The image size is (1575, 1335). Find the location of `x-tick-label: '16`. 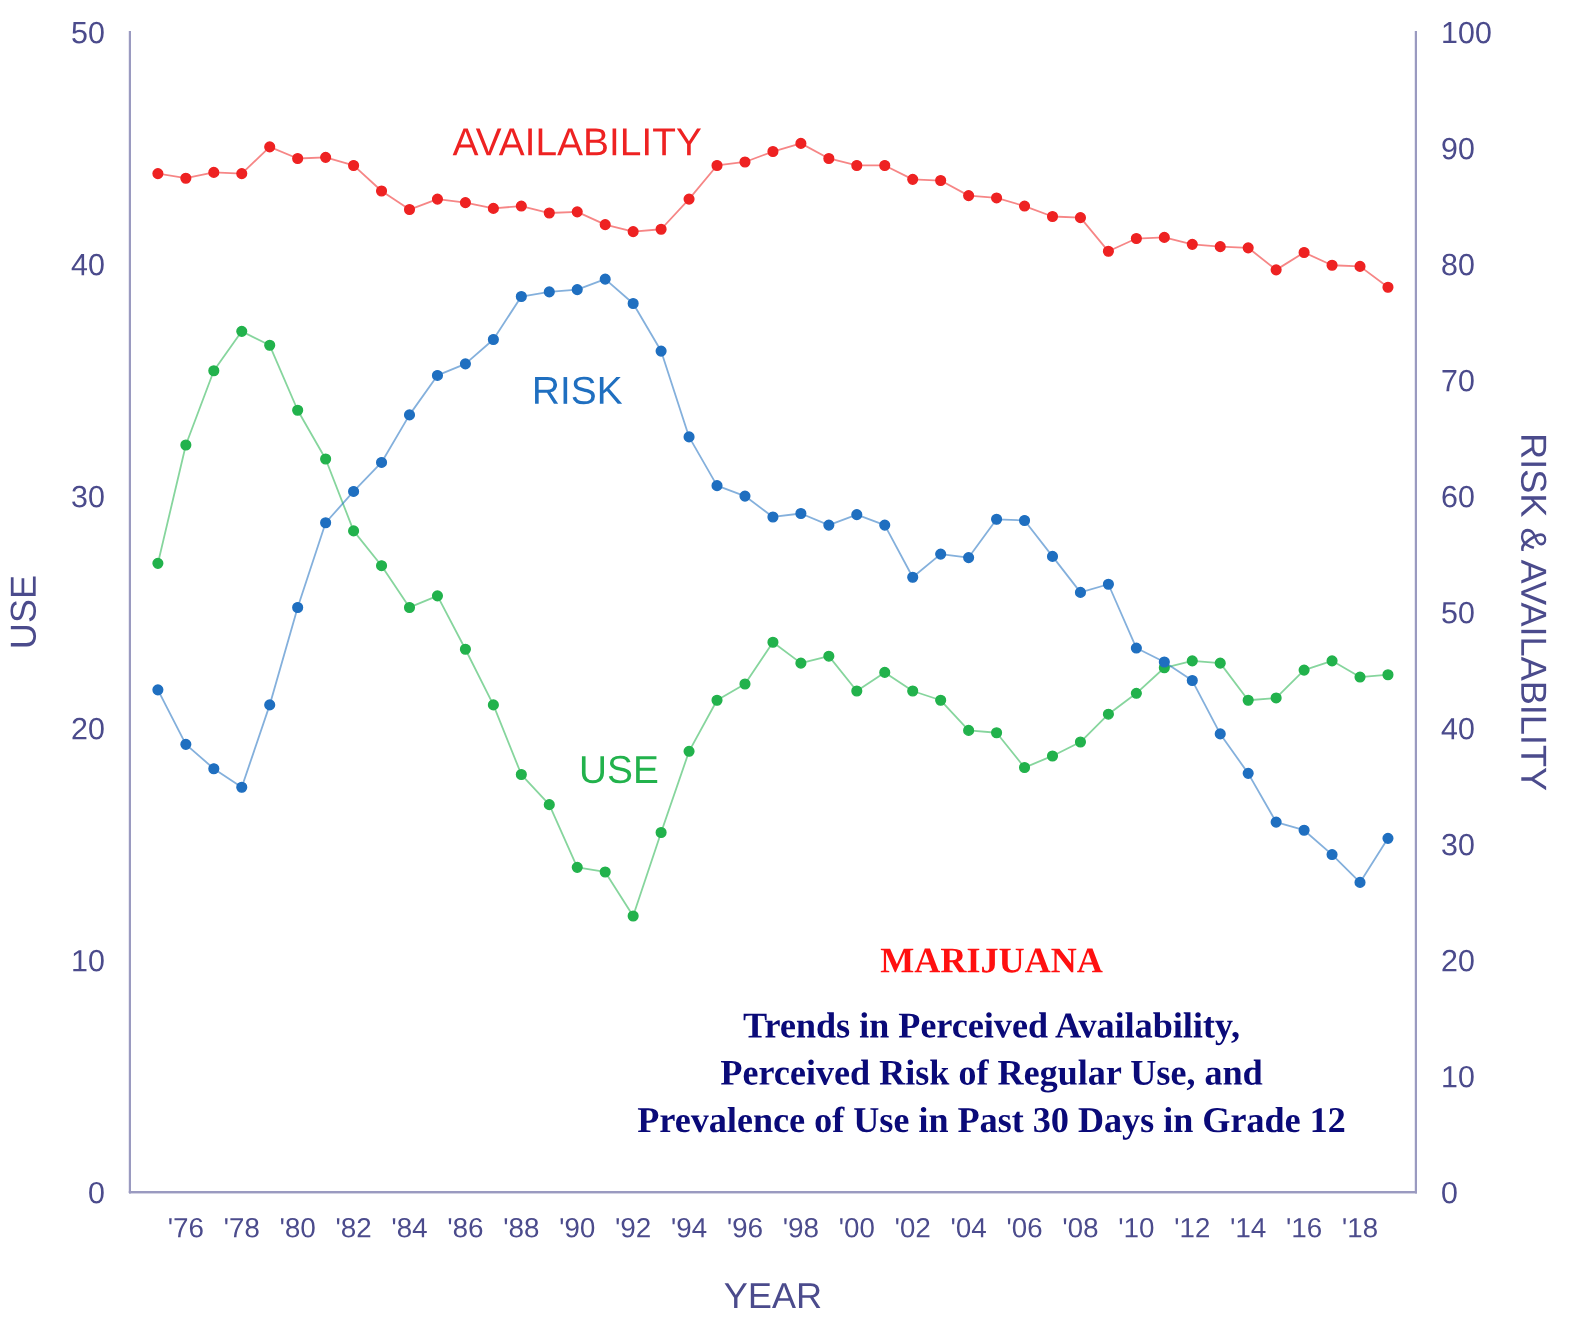

x-tick-label: '16 is located at coordinates (1304, 1227).